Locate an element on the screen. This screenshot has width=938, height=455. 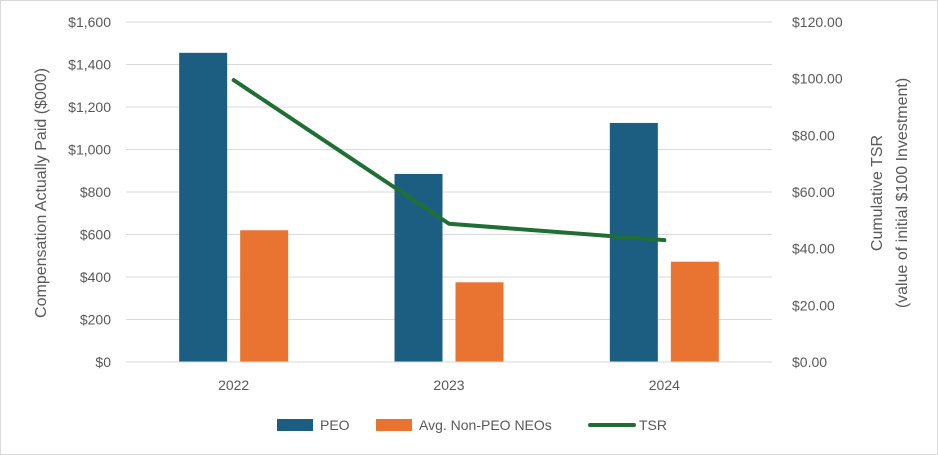
bar-avg-non-peo-neos-2022 is located at coordinates (264, 296).